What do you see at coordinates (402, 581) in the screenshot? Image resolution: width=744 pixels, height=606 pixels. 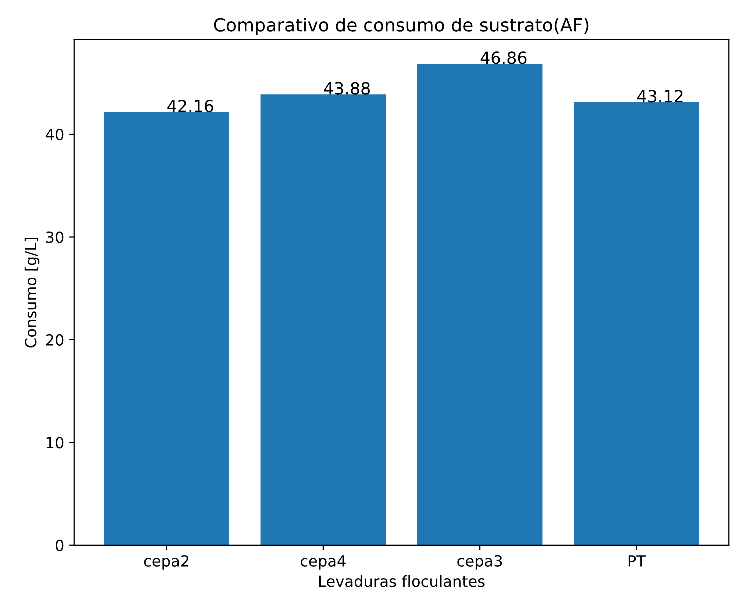 I see `x-axis-title: Levaduras floculantes` at bounding box center [402, 581].